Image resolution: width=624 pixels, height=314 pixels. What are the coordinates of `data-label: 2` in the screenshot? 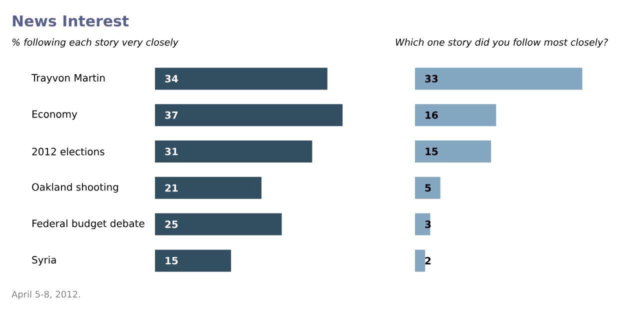 It's located at (428, 260).